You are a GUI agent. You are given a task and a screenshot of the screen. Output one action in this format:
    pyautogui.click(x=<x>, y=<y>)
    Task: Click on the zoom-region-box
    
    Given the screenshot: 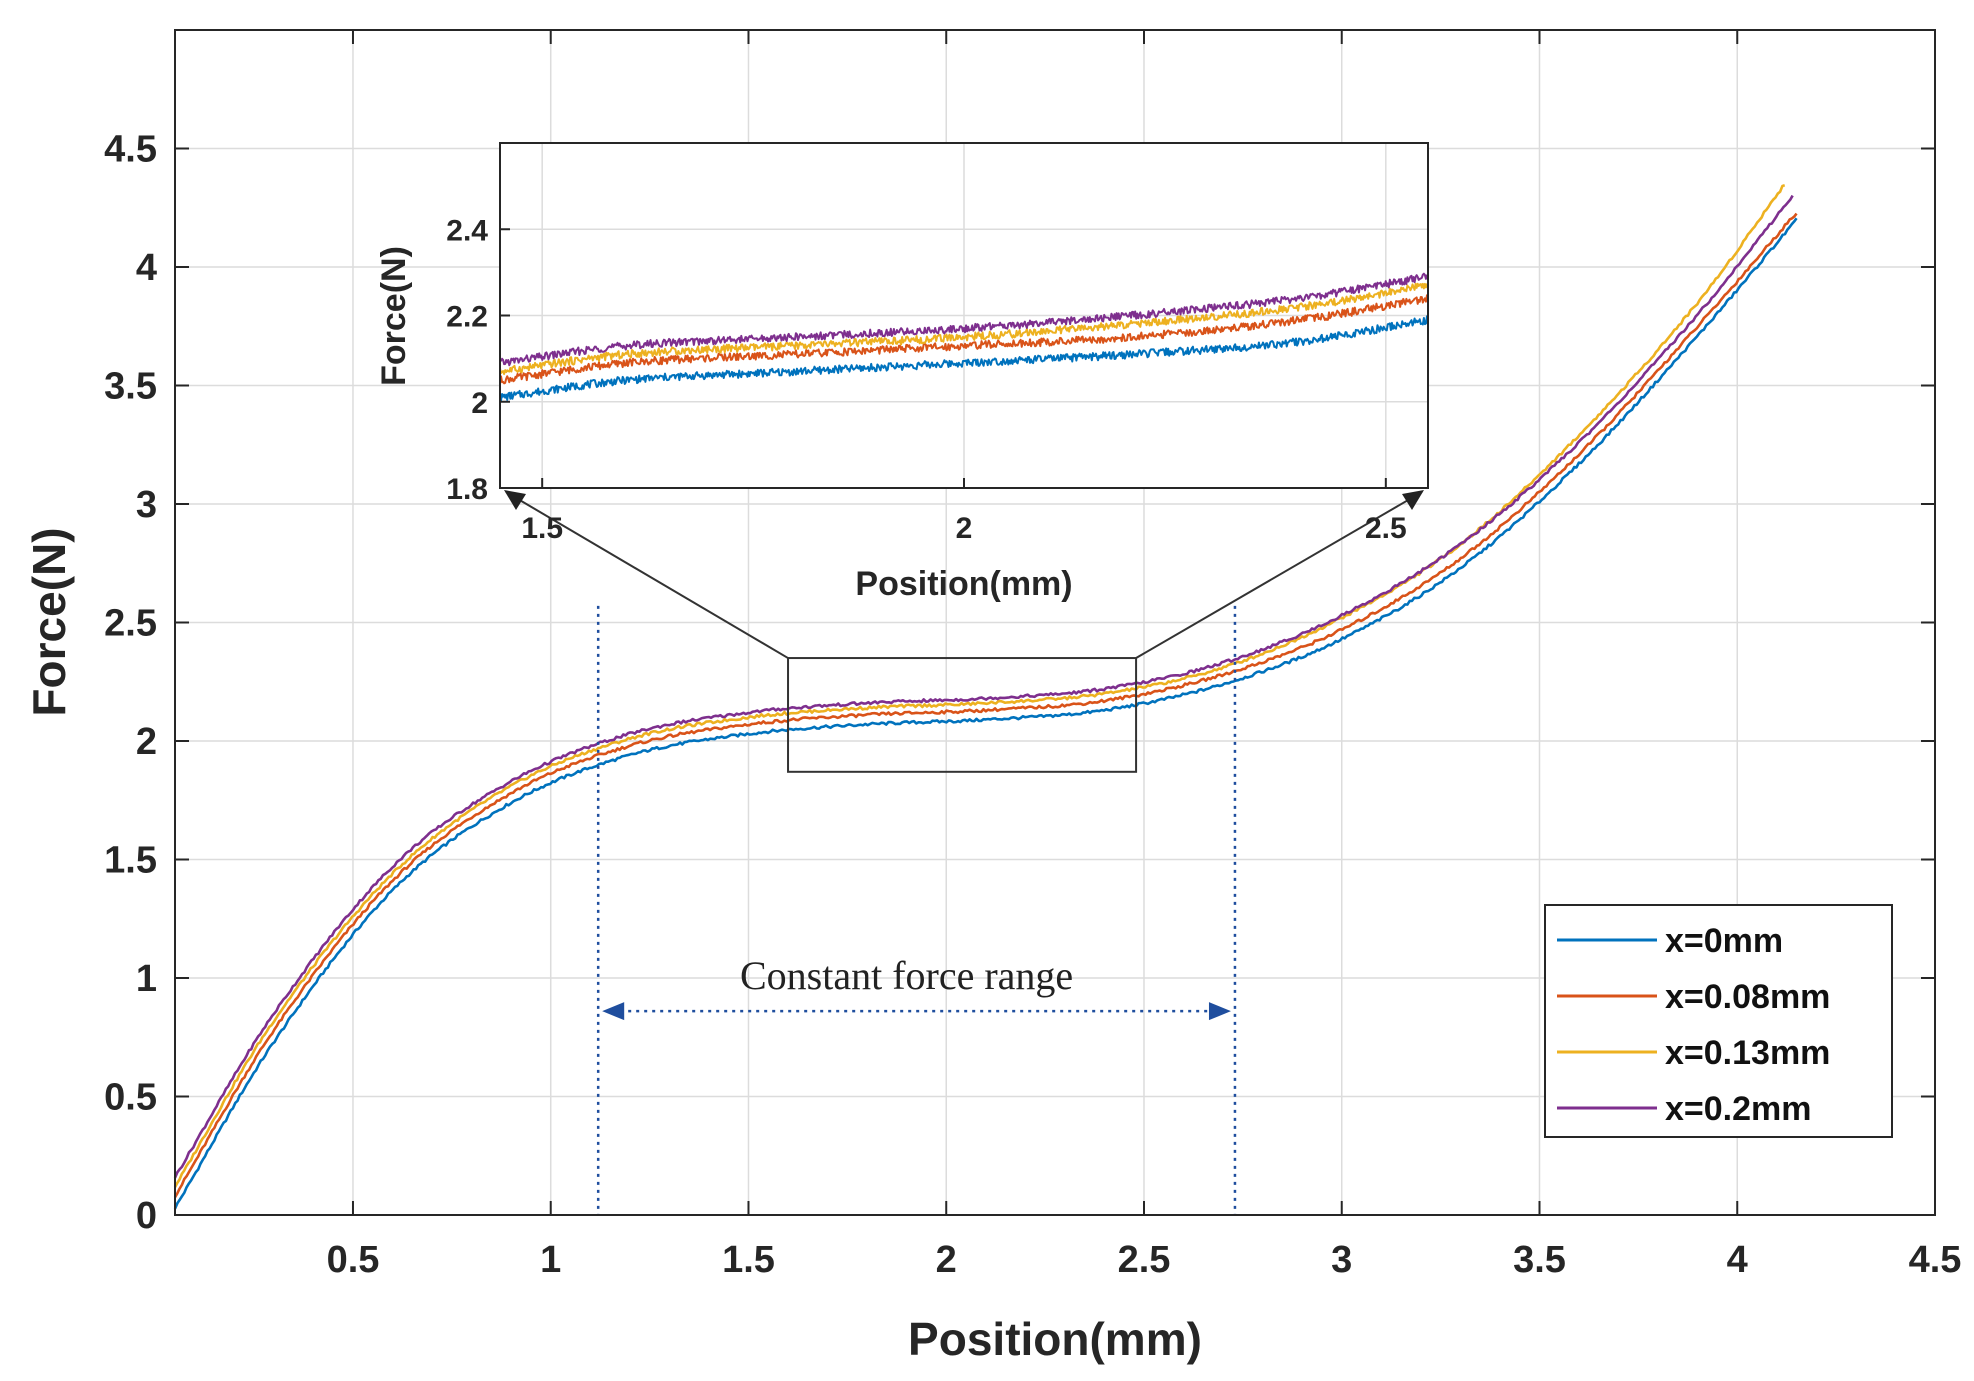 What is the action you would take?
    pyautogui.click(x=962, y=715)
    